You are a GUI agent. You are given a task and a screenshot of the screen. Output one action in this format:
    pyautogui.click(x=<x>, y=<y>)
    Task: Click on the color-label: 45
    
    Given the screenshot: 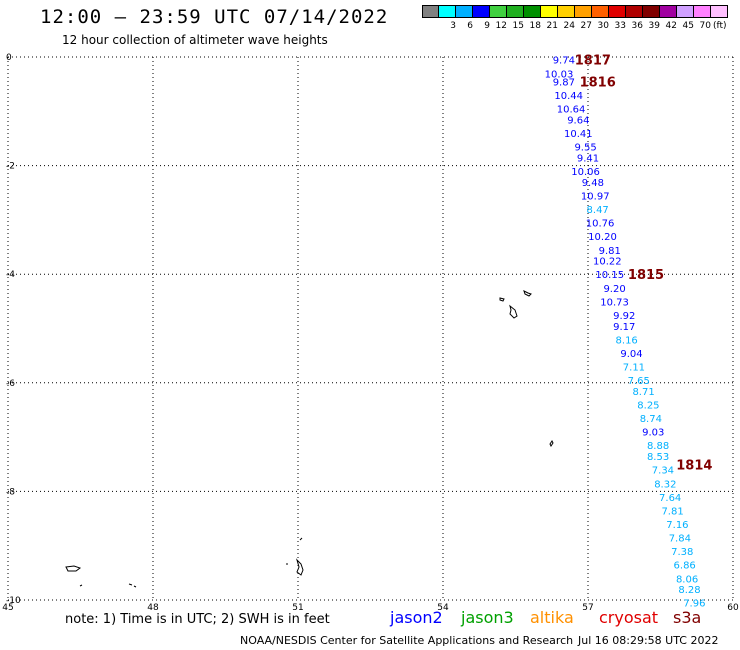 What is the action you would take?
    pyautogui.click(x=688, y=26)
    